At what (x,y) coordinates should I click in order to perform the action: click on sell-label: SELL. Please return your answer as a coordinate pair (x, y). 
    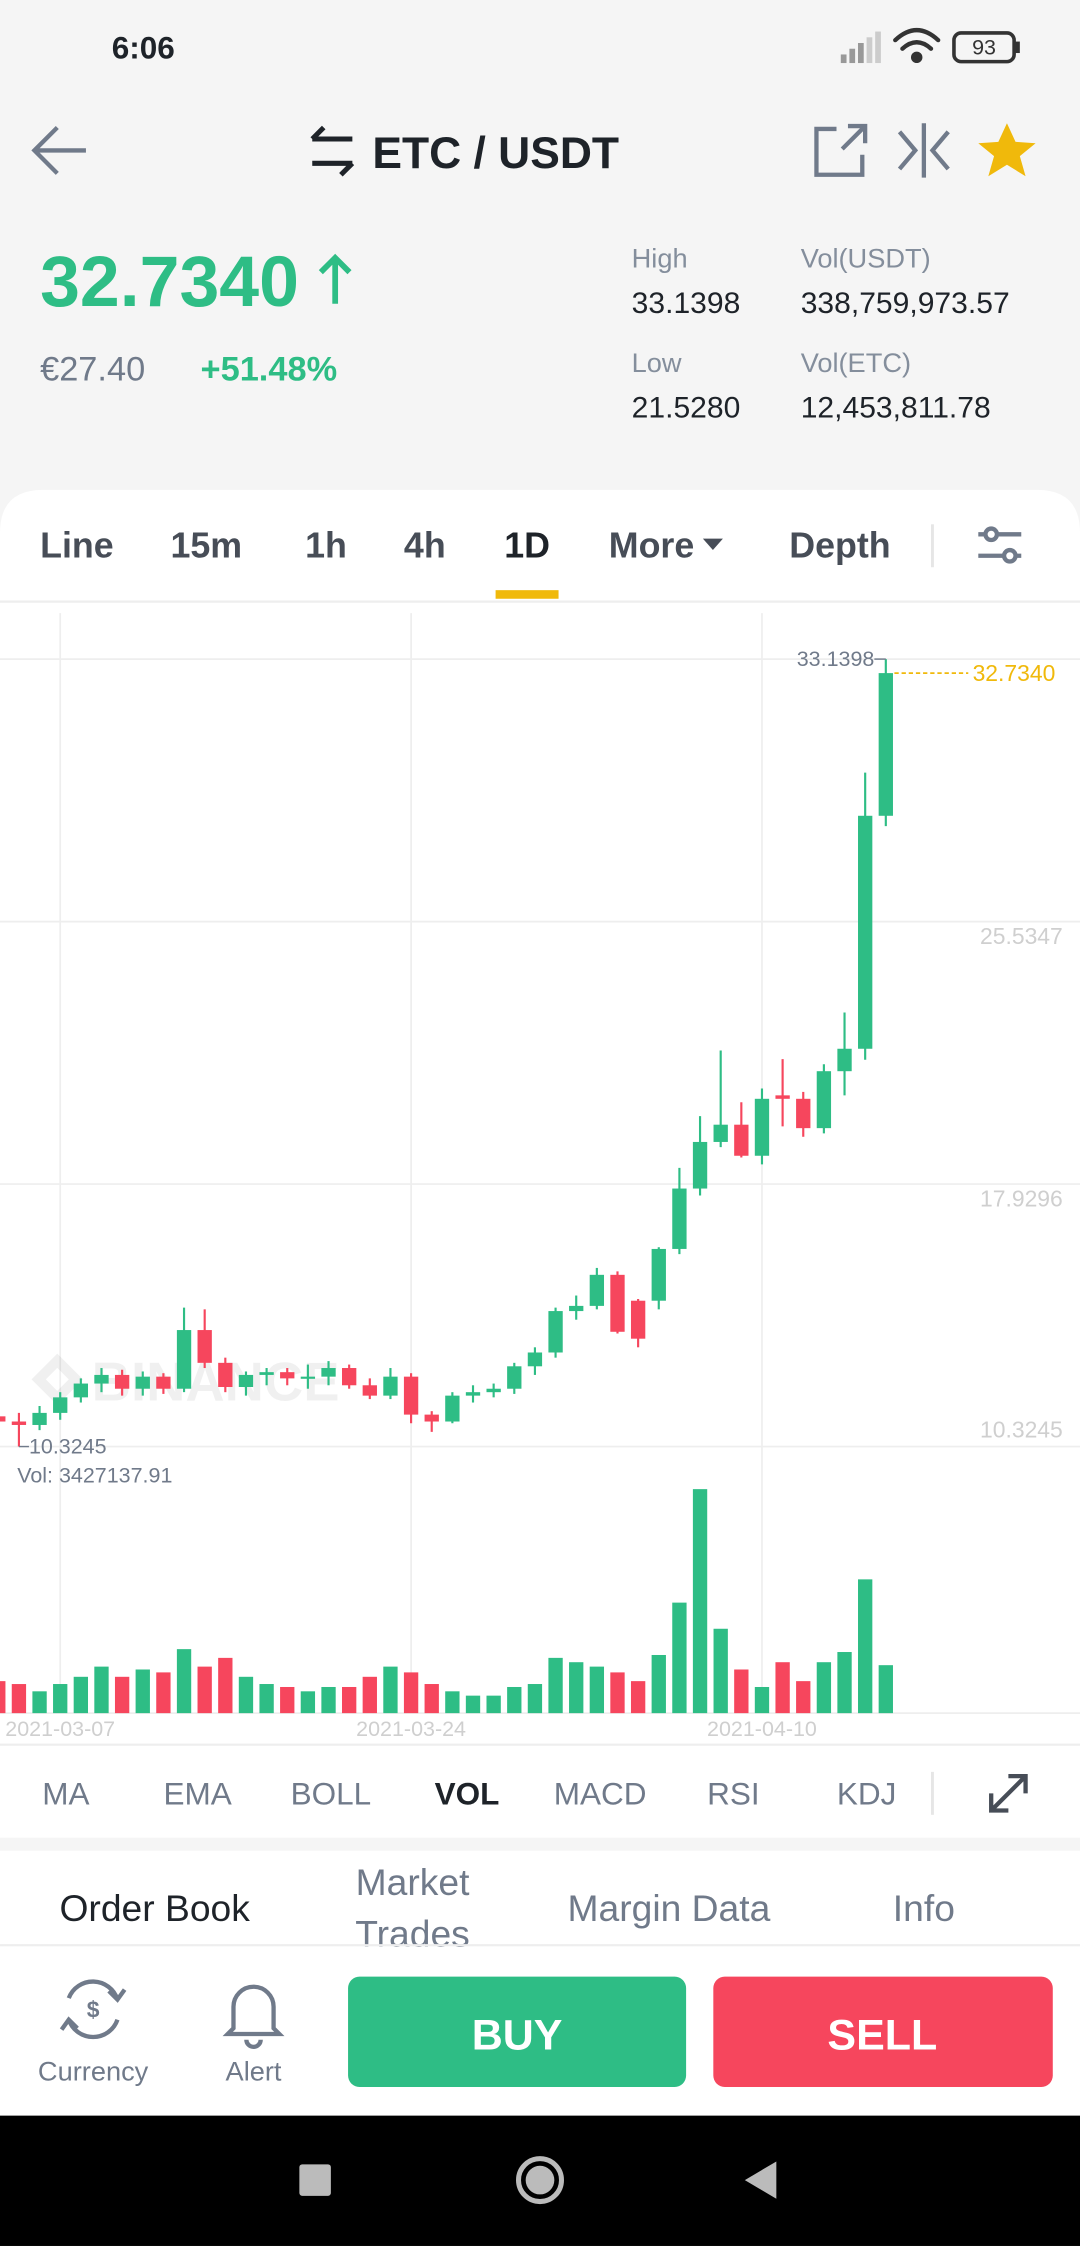
    Looking at the image, I should click on (882, 2035).